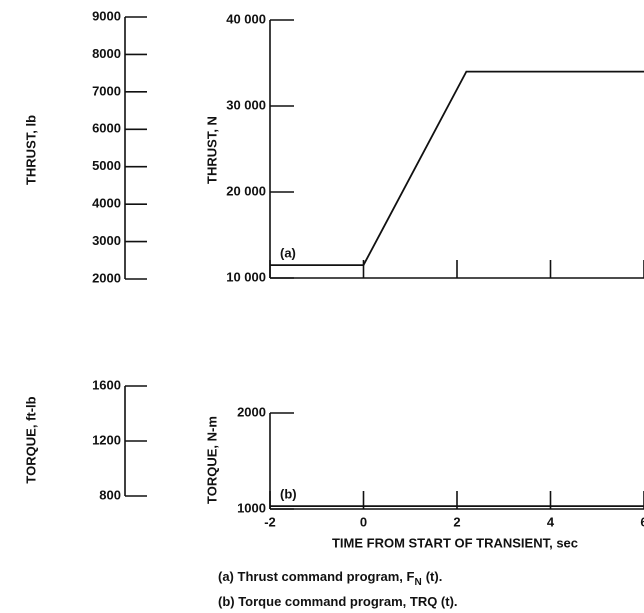 This screenshot has width=644, height=613. I want to click on y2-axis-label: THRUST, lb, so click(30, 150).